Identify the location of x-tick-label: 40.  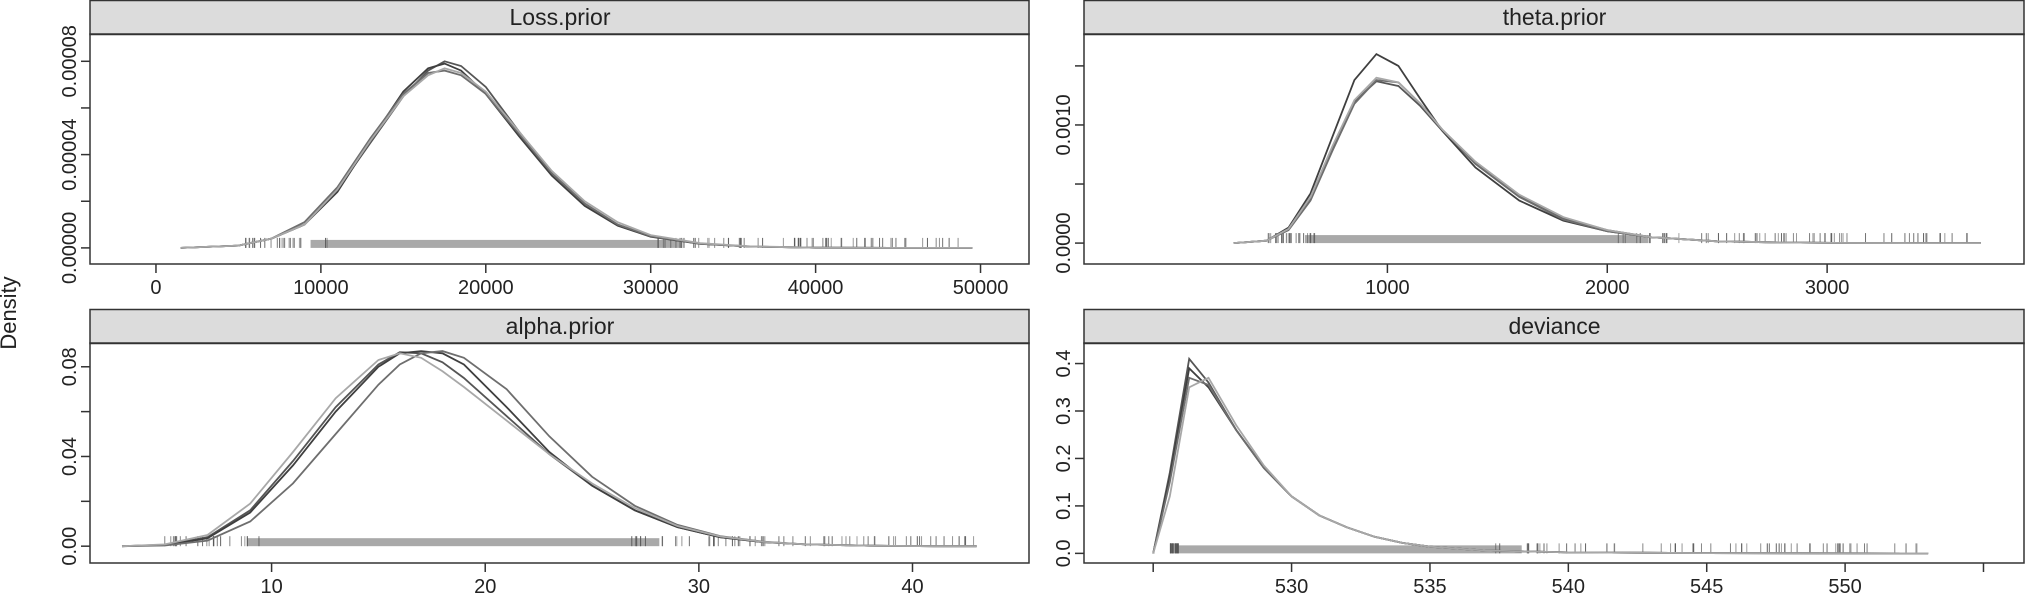
(912, 587).